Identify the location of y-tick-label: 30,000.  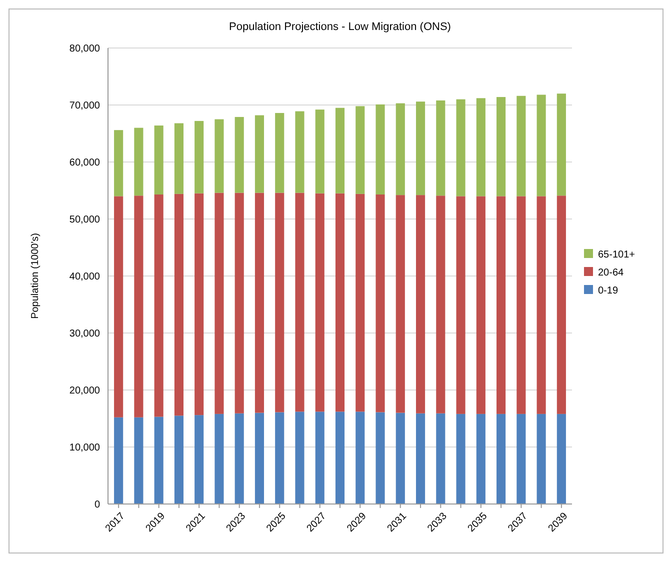
(84, 334).